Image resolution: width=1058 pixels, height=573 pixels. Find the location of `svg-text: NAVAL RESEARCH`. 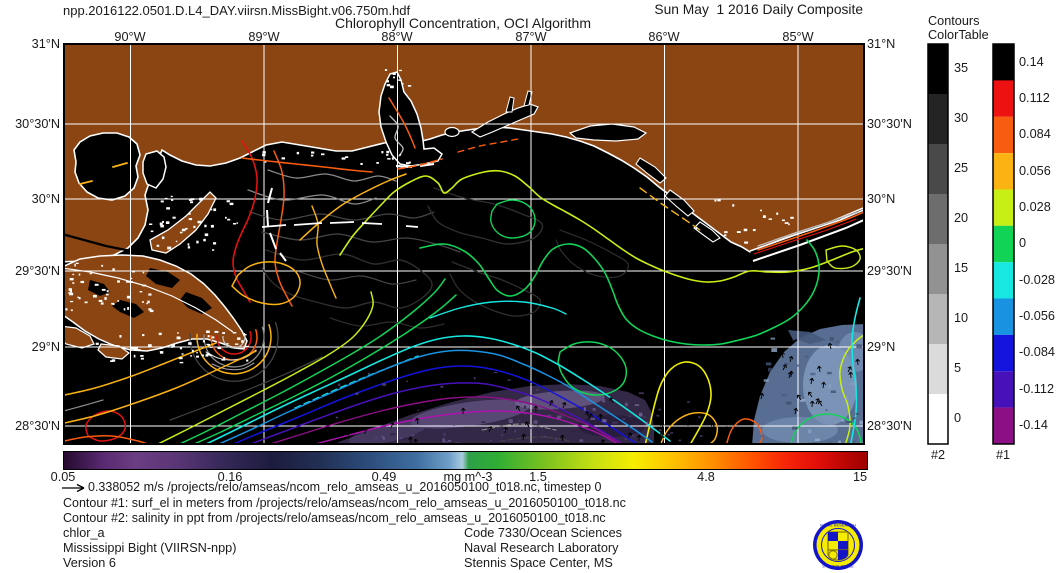

svg-text: NAVAL RESEARCH is located at coordinates (838, 525).